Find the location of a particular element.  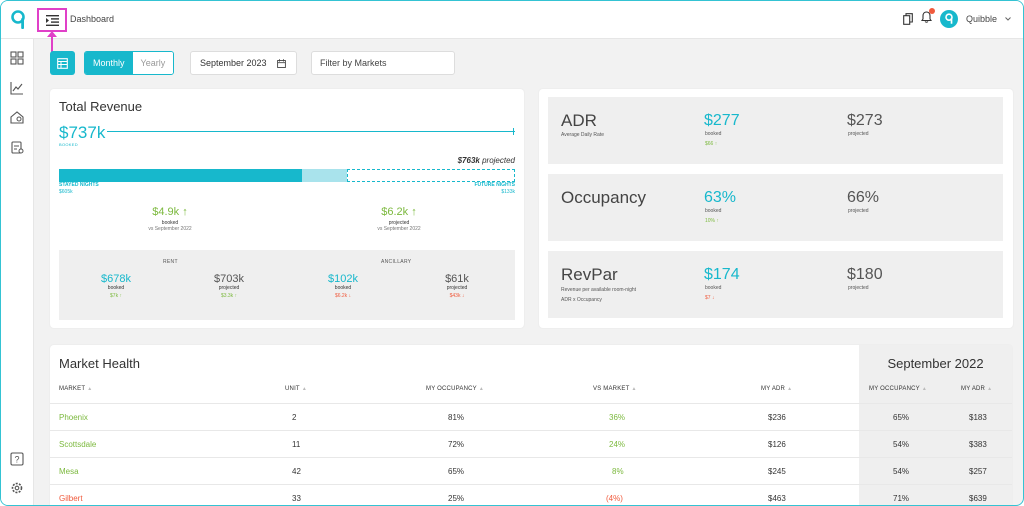

annotation-arrow-head is located at coordinates (52, 34).